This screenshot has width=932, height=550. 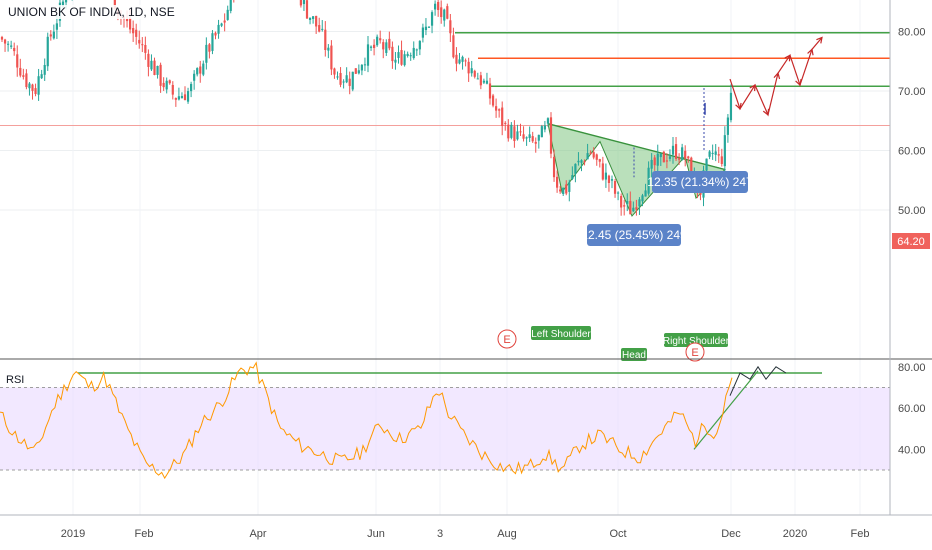 I want to click on right-shoulder-label: Right Shoulder, so click(x=696, y=341).